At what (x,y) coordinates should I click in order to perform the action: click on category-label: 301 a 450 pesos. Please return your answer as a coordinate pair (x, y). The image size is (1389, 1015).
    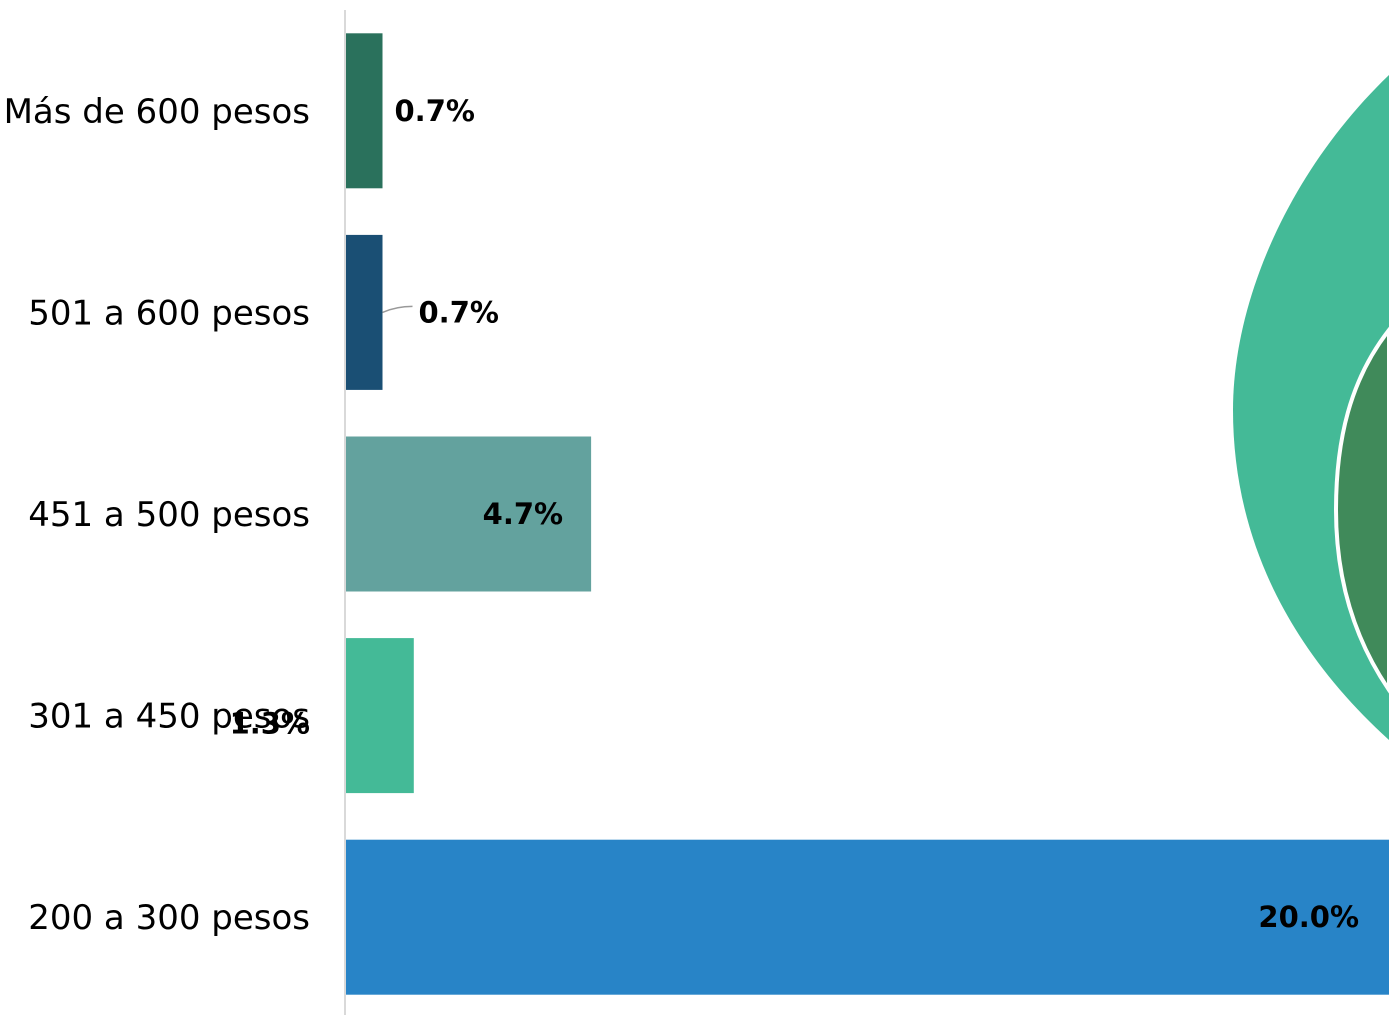
    Looking at the image, I should click on (169, 717).